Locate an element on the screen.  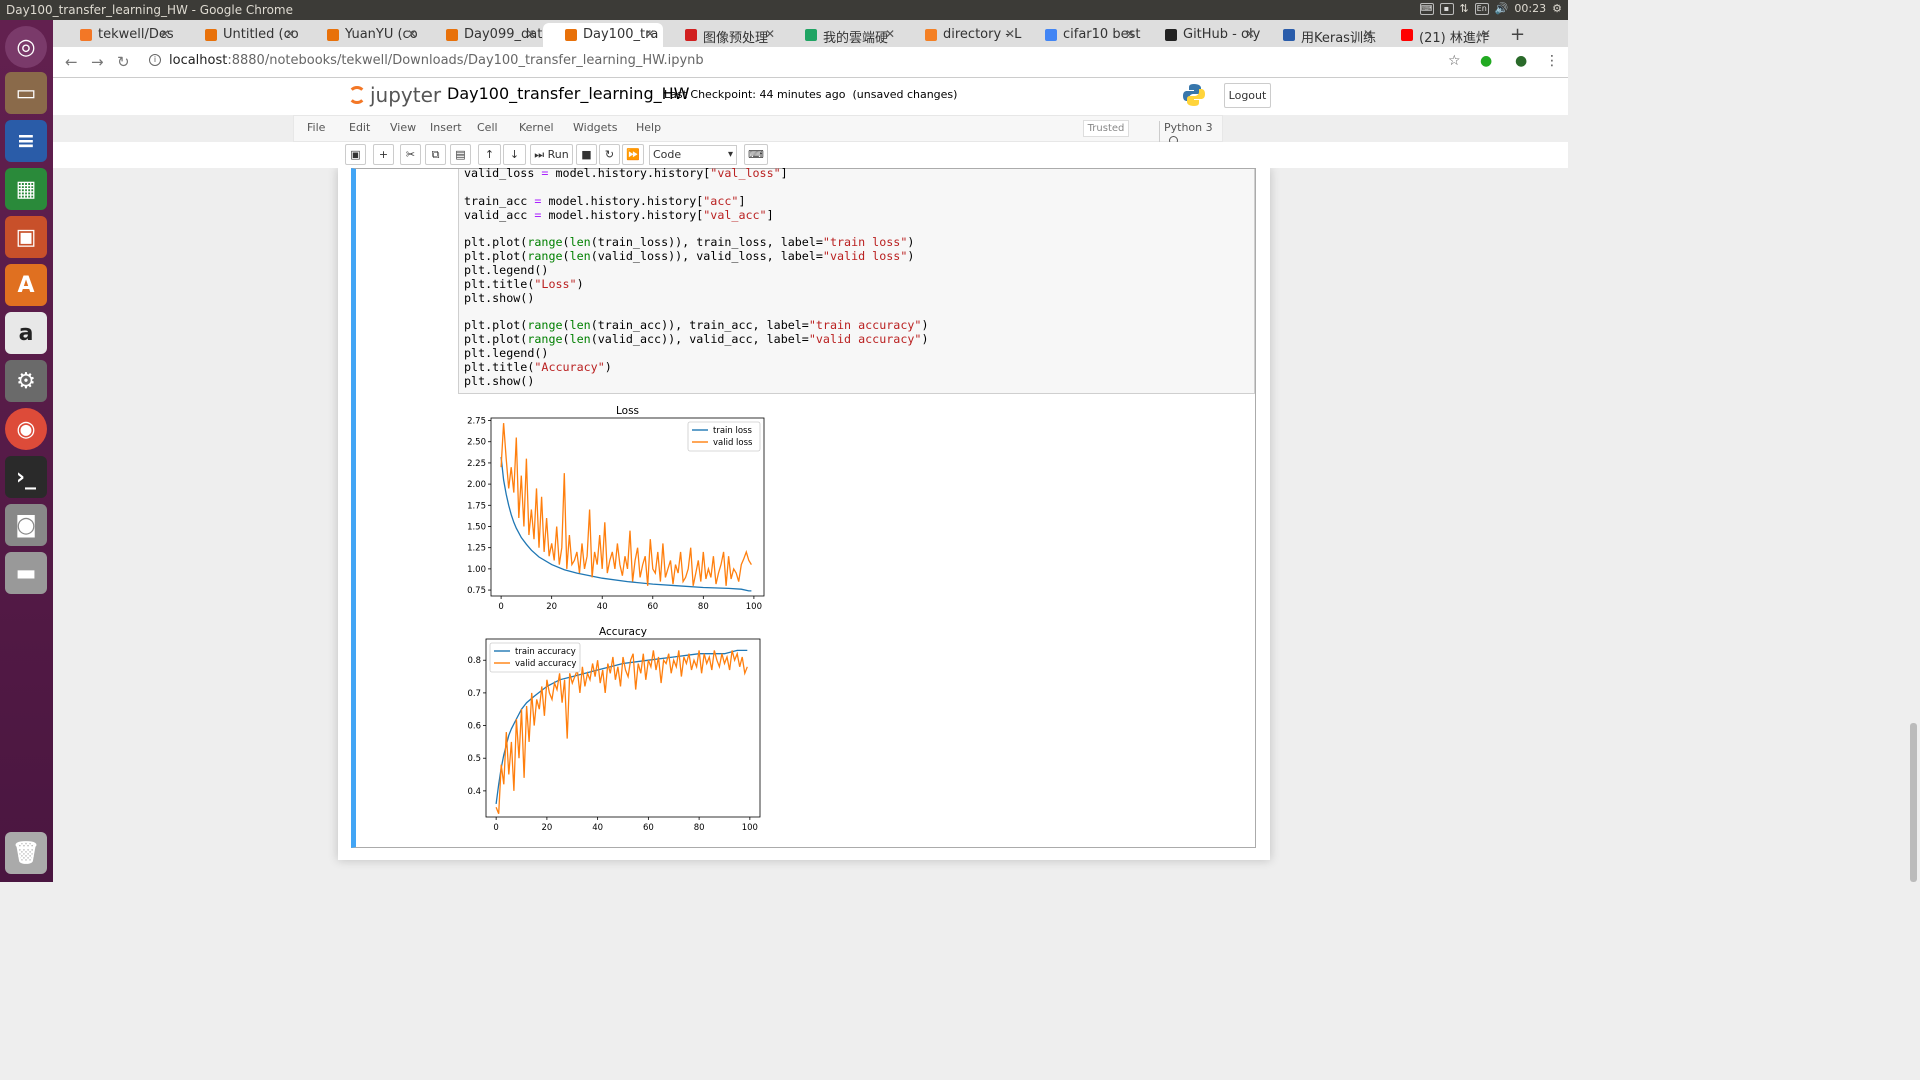
drive-icon: ▬ is located at coordinates (26, 573).